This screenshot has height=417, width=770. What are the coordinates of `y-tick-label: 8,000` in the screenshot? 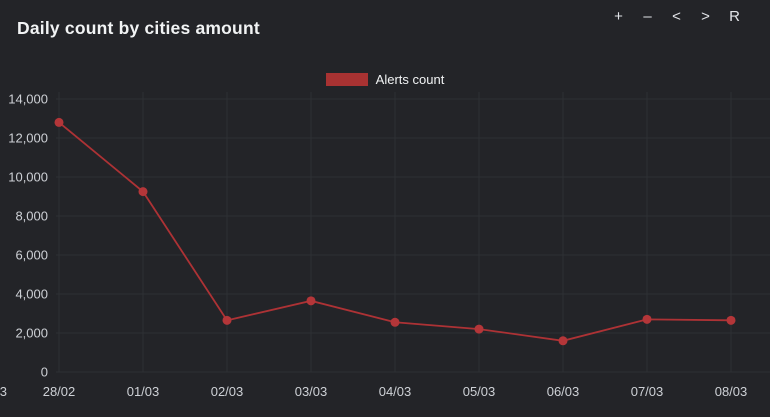 It's located at (31, 216).